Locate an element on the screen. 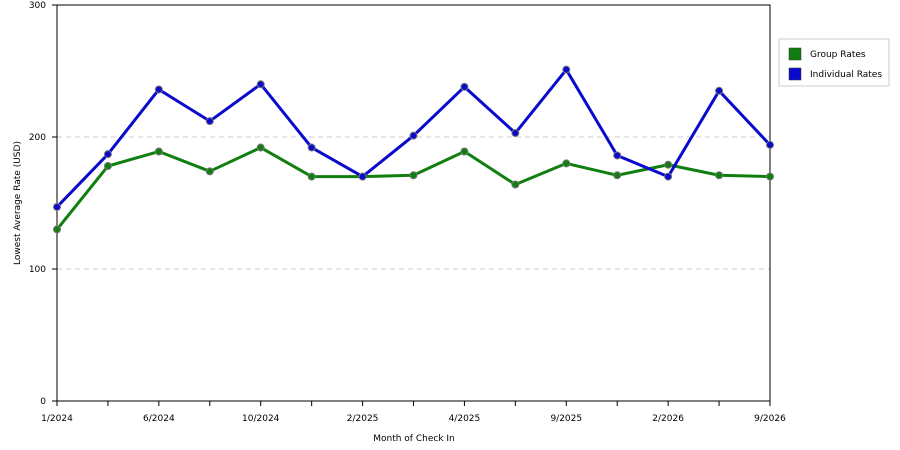 The image size is (900, 450). x-tick-label: 6/2024 is located at coordinates (159, 419).